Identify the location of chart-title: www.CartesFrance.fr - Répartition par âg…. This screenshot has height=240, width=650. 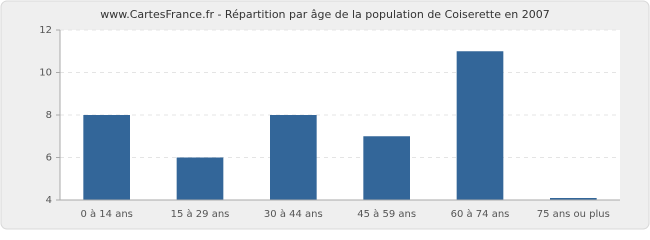
(324, 14).